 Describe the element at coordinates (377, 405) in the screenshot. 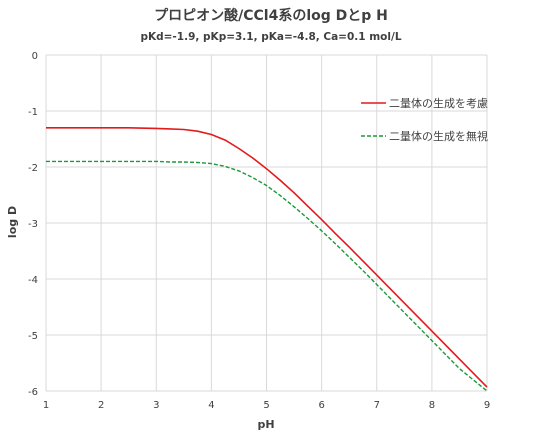

I see `x-tick-label: 7` at that location.